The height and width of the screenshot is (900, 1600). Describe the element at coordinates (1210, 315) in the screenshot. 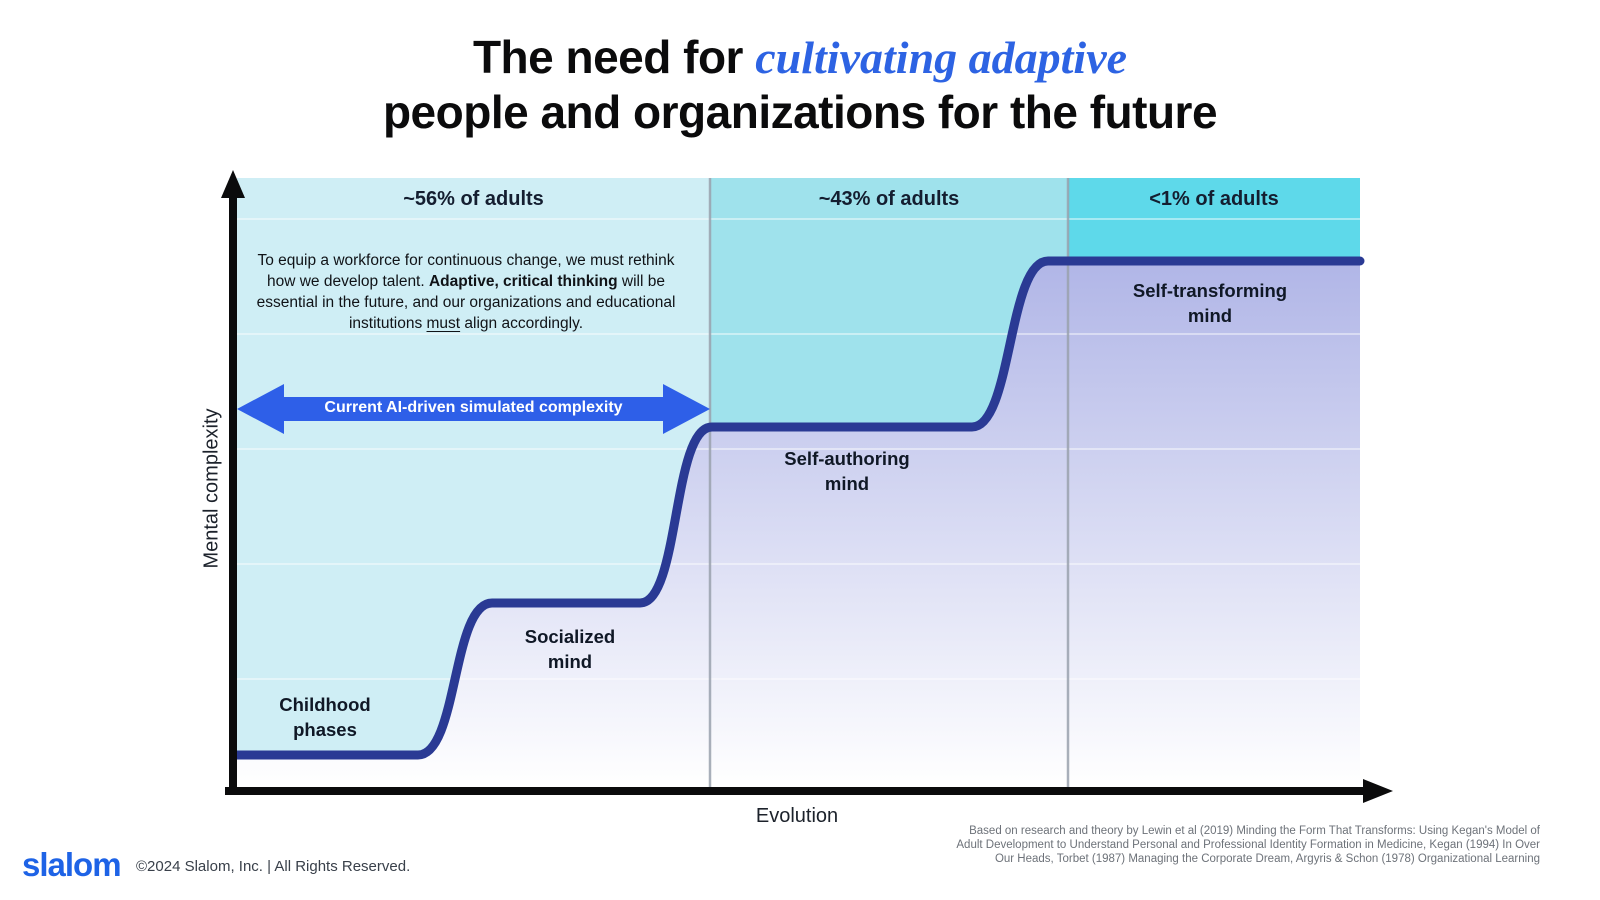

I see `stage-self-transforming-line2: mind` at that location.